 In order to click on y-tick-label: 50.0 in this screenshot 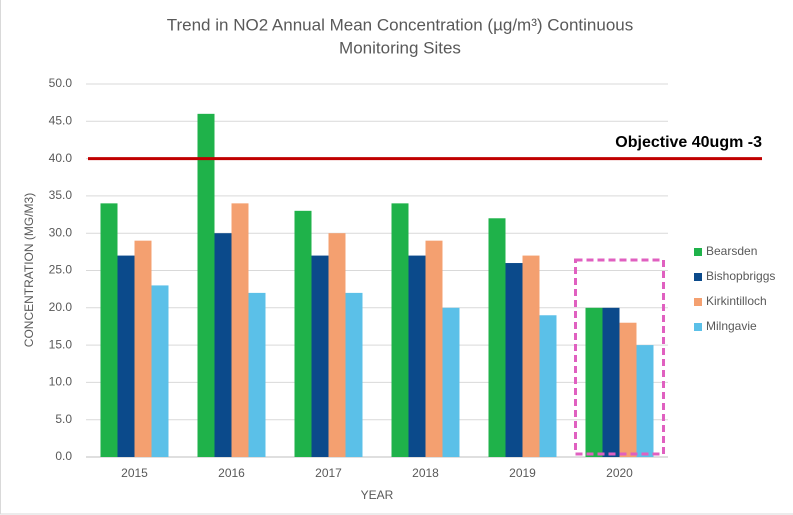, I will do `click(61, 83)`.